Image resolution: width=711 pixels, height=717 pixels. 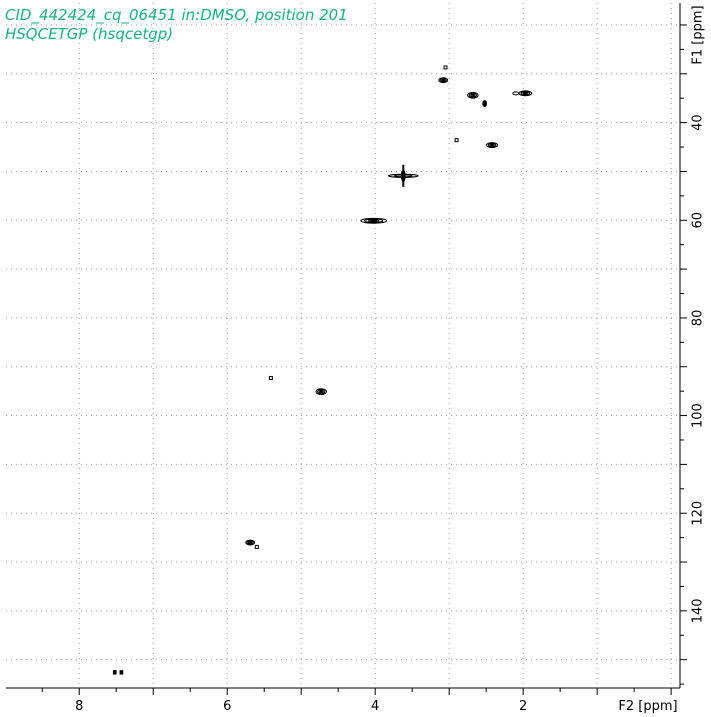 What do you see at coordinates (79, 706) in the screenshot?
I see `x-tick-label: 8` at bounding box center [79, 706].